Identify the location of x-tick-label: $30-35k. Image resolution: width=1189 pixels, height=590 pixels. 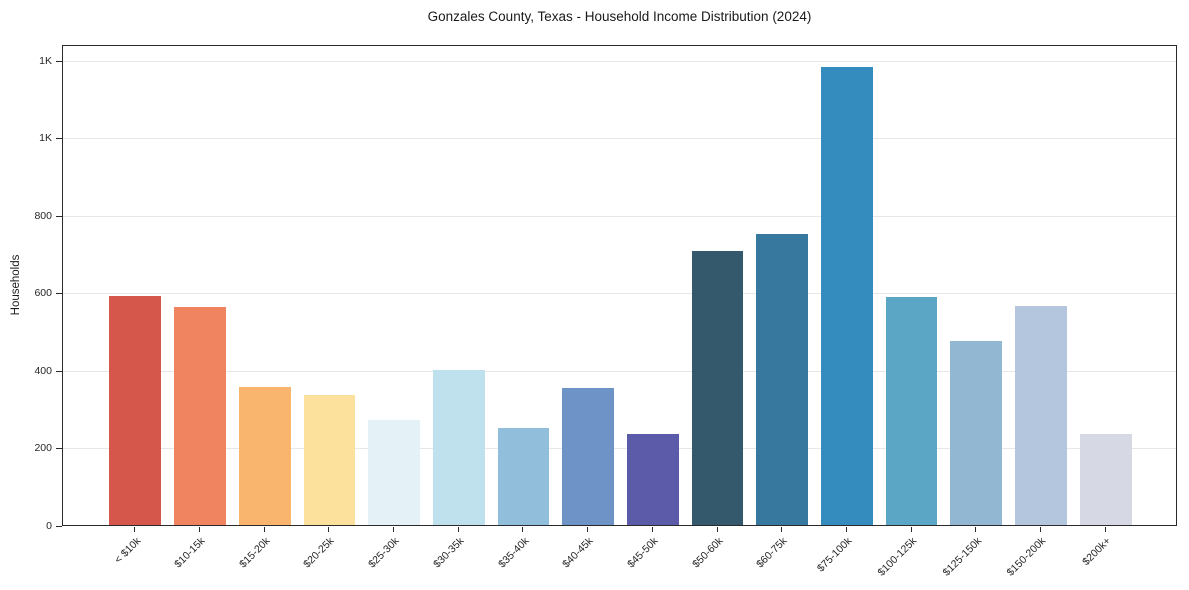
(448, 553).